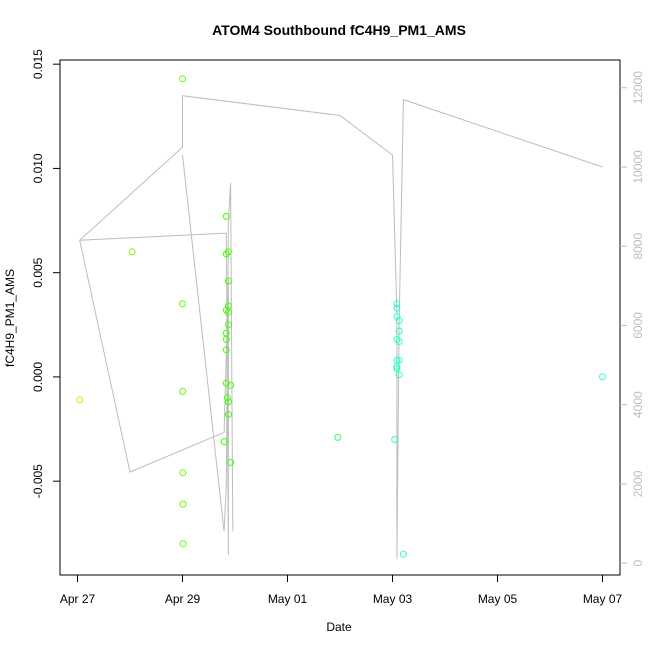  What do you see at coordinates (638, 88) in the screenshot?
I see `y2-tick-label: 12000` at bounding box center [638, 88].